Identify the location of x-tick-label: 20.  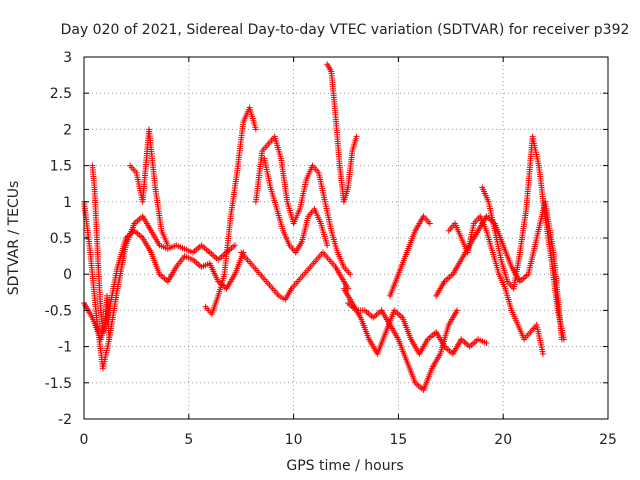
(503, 440).